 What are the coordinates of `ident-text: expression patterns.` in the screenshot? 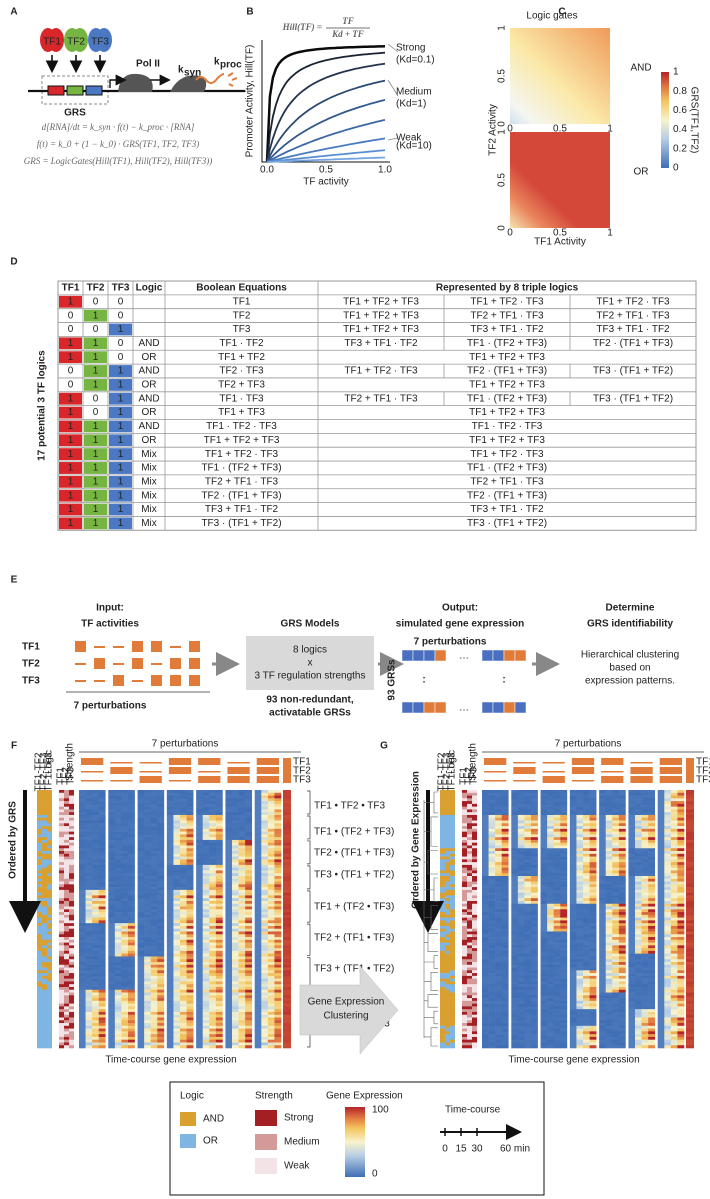 It's located at (630, 681).